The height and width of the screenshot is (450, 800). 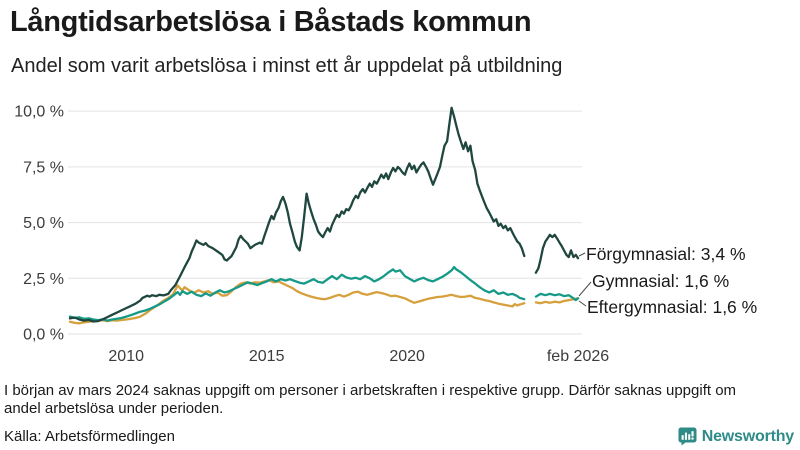 I want to click on series-end-label-gymnasial: Gymnasial: 1,6 %, so click(x=661, y=281).